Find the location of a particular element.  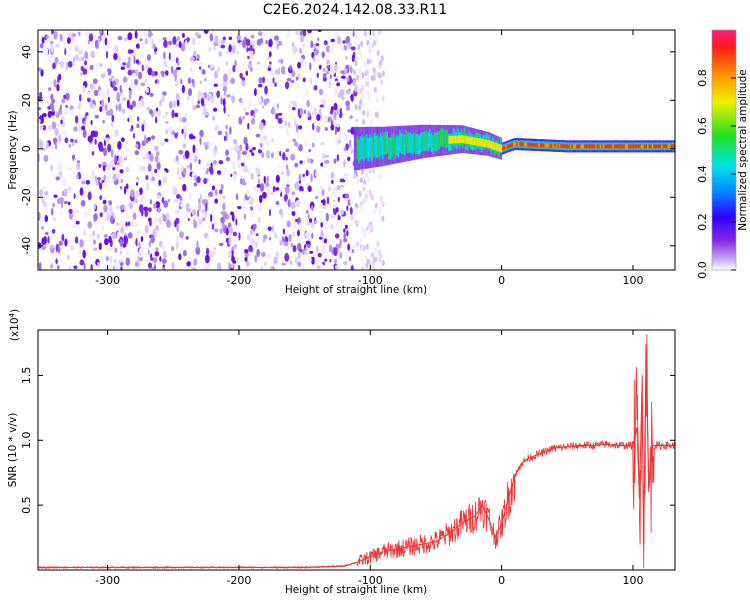

colorbar-ticks: 0.0 0.2 0.4 0.6 0.8 is located at coordinates (716, 174).